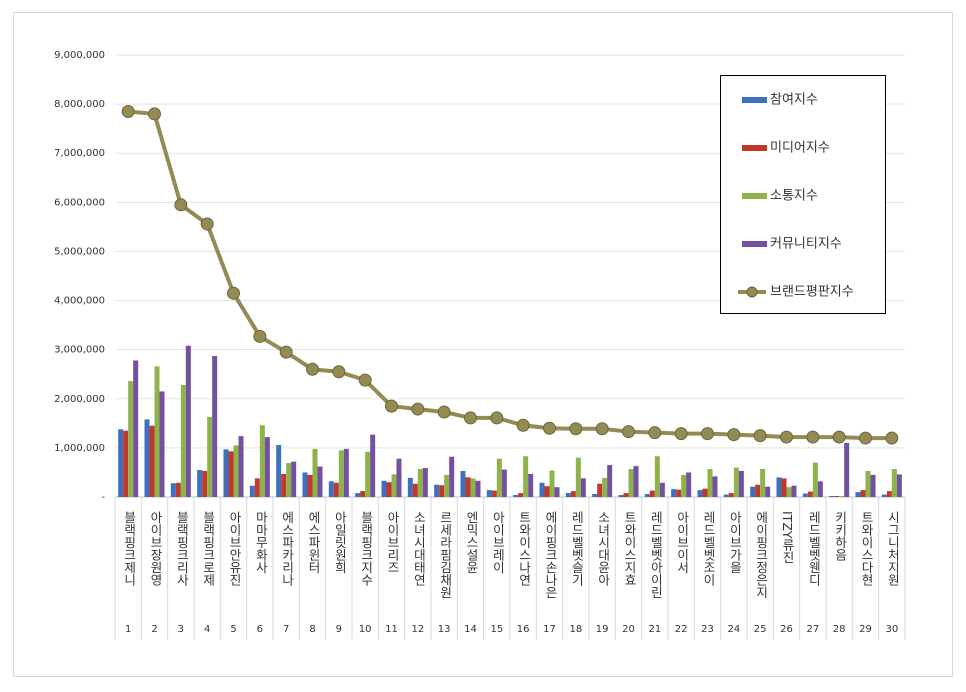  What do you see at coordinates (787, 537) in the screenshot?
I see `category-name: ITZY류진` at bounding box center [787, 537].